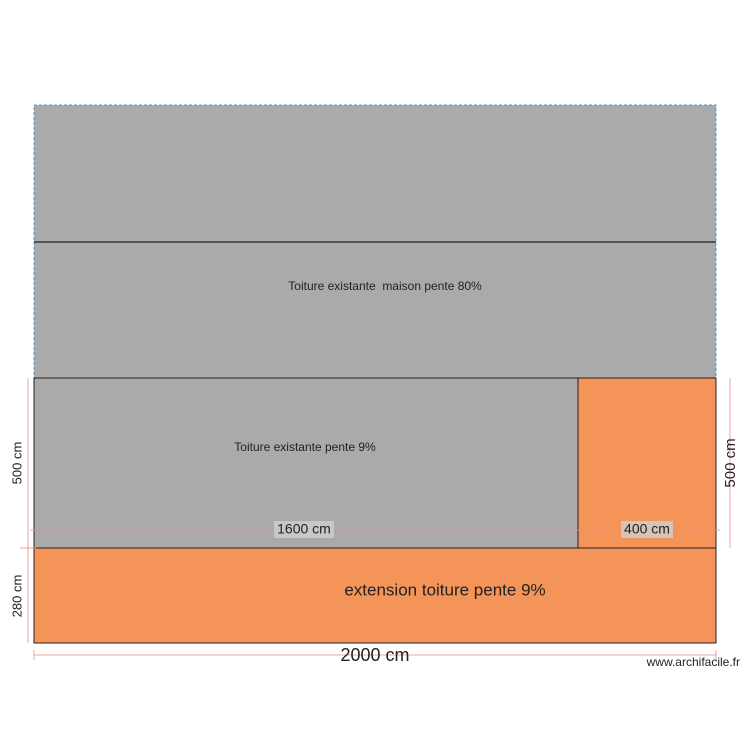 This screenshot has height=750, width=750. I want to click on dimension-label: 400 cm, so click(647, 529).